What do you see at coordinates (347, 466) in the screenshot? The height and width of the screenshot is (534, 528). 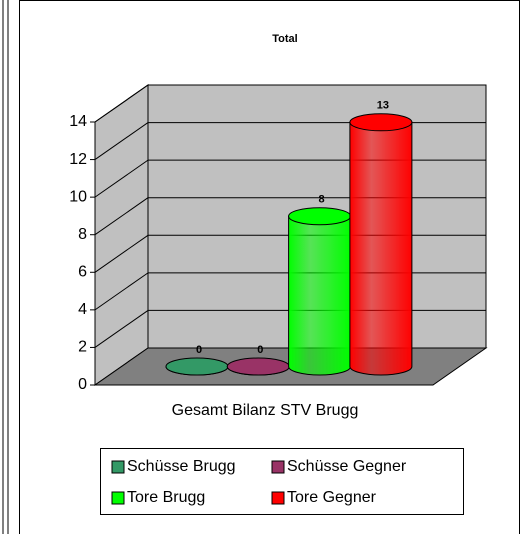 I see `legend-label: Schüsse Gegner` at bounding box center [347, 466].